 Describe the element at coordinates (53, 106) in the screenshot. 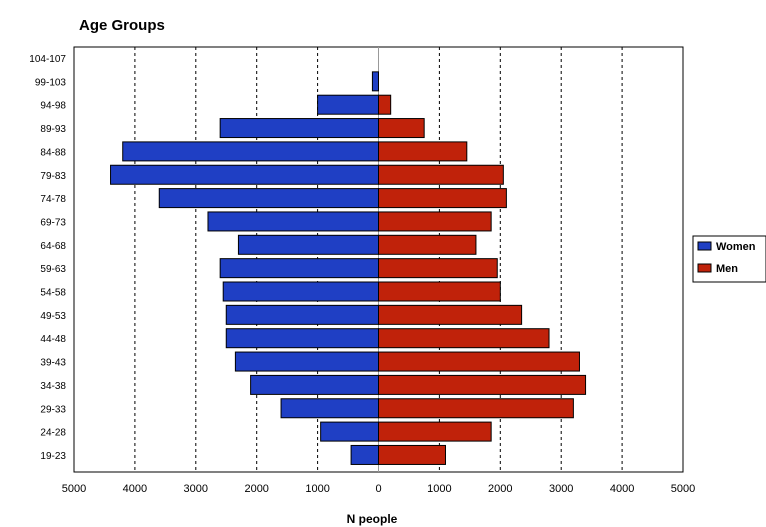

I see `category-label: 94-98` at that location.